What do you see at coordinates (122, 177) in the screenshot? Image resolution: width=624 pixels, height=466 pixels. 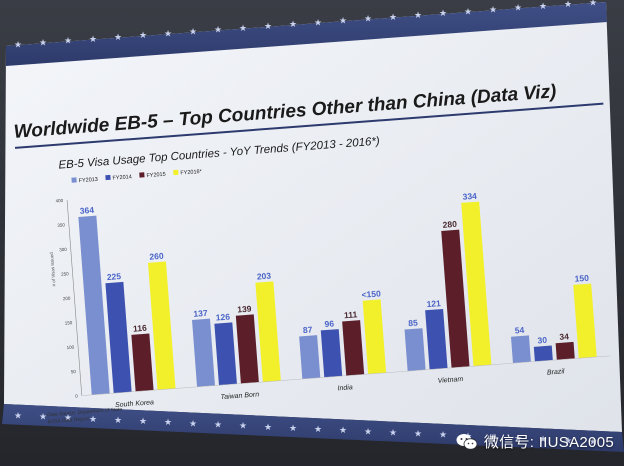 I see `legend-label: FY2014` at bounding box center [122, 177].